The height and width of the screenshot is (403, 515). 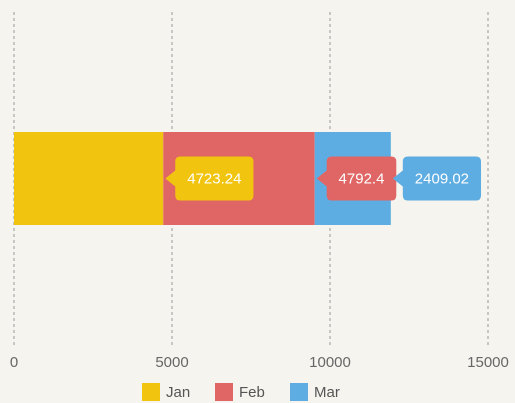 I want to click on bar, so click(x=89, y=178).